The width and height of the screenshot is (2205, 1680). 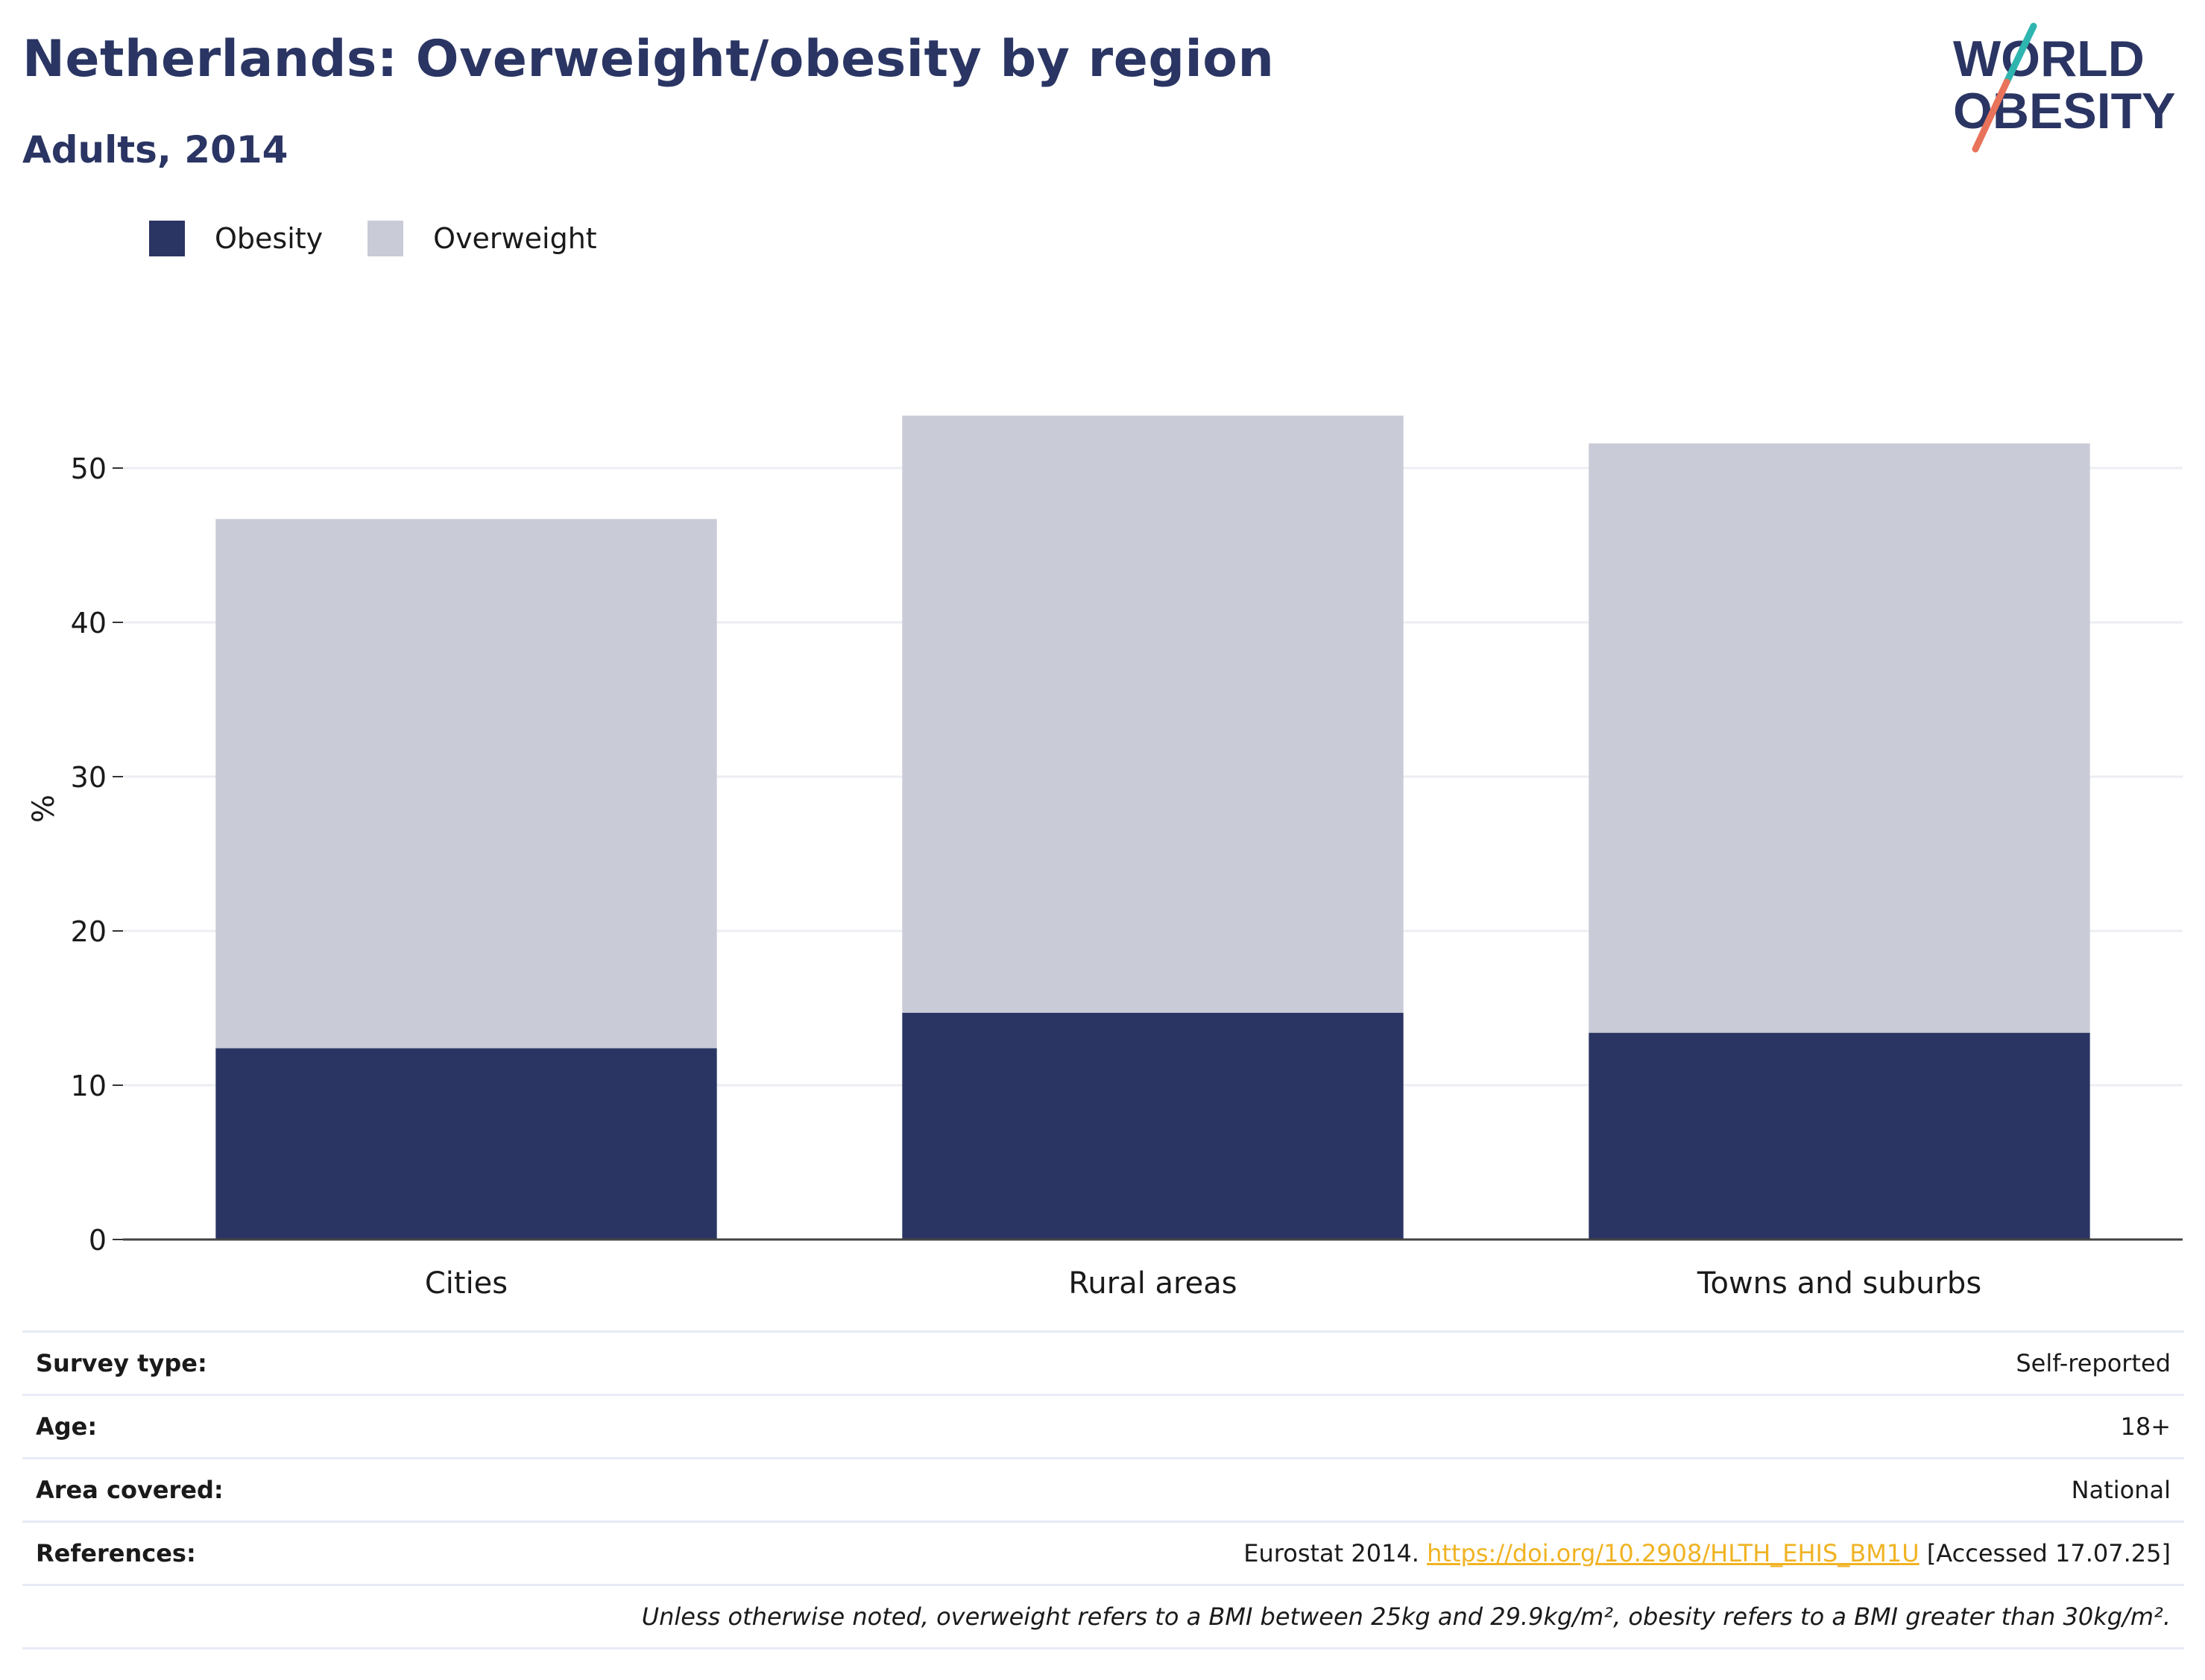 I want to click on info-row-survey-type: Survey type: Self-reported, so click(x=1103, y=1362).